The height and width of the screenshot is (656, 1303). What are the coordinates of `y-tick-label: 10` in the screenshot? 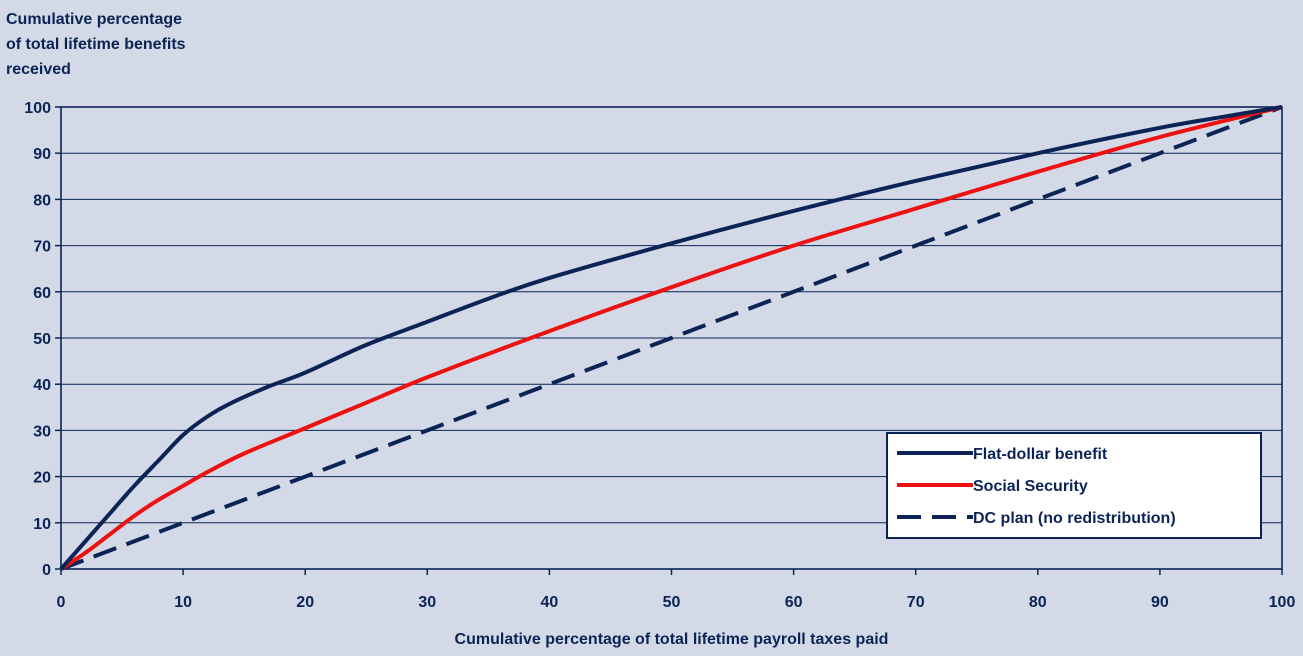 It's located at (42, 524).